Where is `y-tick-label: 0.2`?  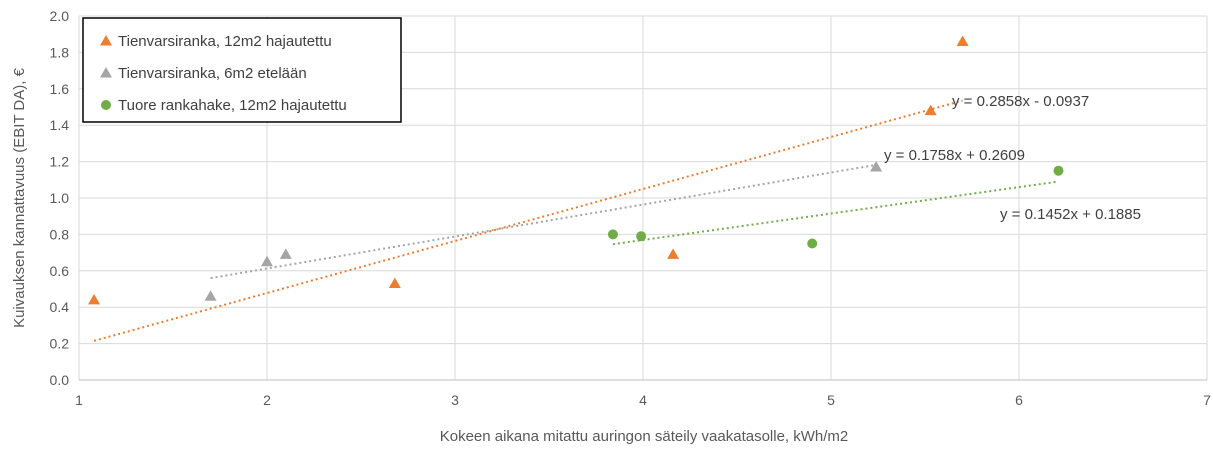
y-tick-label: 0.2 is located at coordinates (60, 344).